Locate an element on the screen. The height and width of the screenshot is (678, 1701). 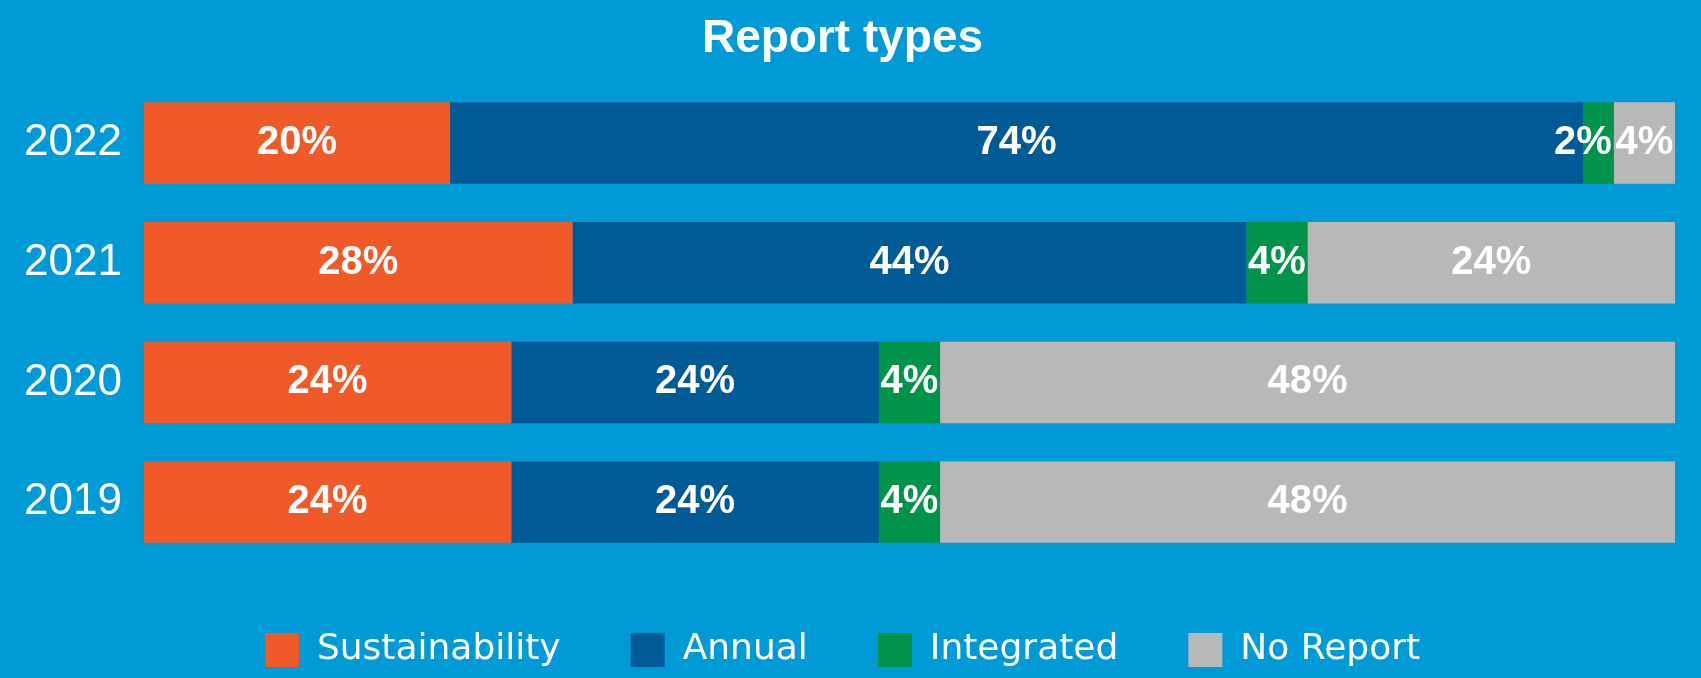
legend-label: Sustainability is located at coordinates (438, 647).